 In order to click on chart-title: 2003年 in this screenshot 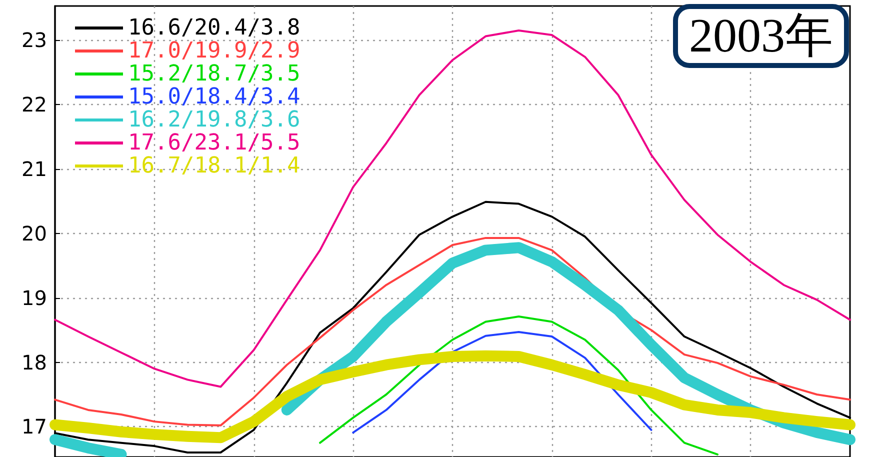, I will do `click(761, 36)`.